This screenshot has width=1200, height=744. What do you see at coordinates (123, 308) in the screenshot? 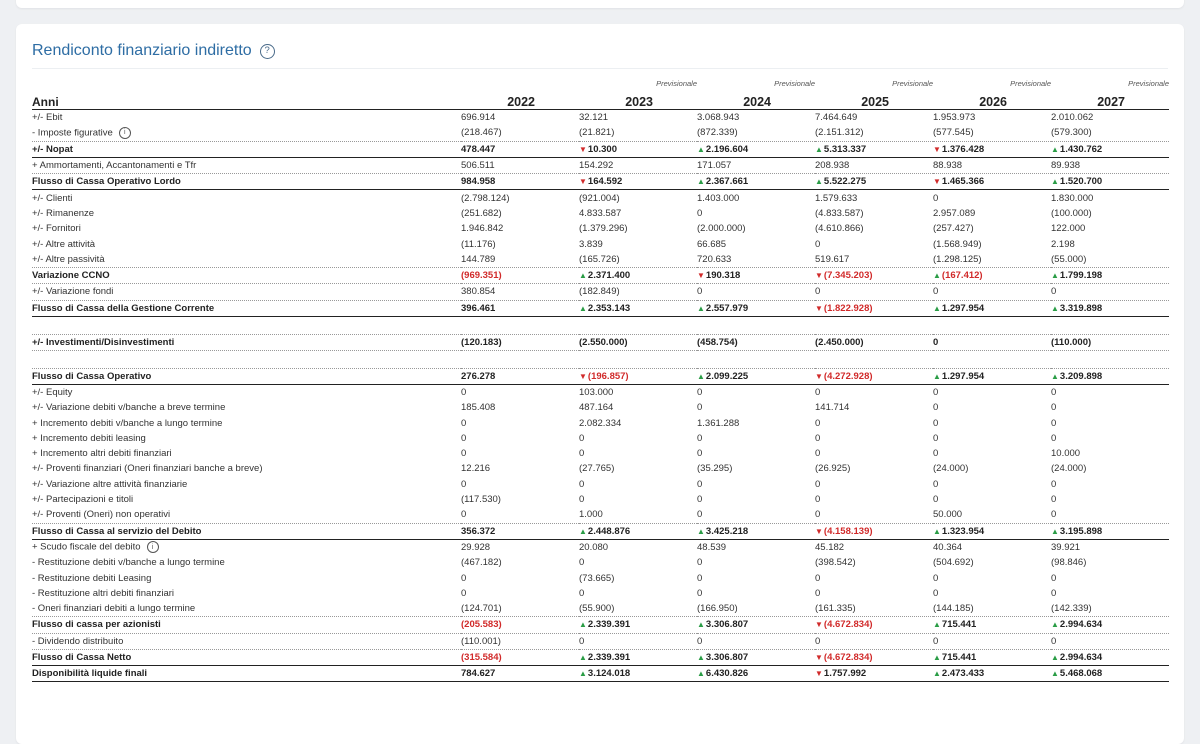
I see `row-label-text: Flusso di Cassa della Gestione Corrente` at bounding box center [123, 308].